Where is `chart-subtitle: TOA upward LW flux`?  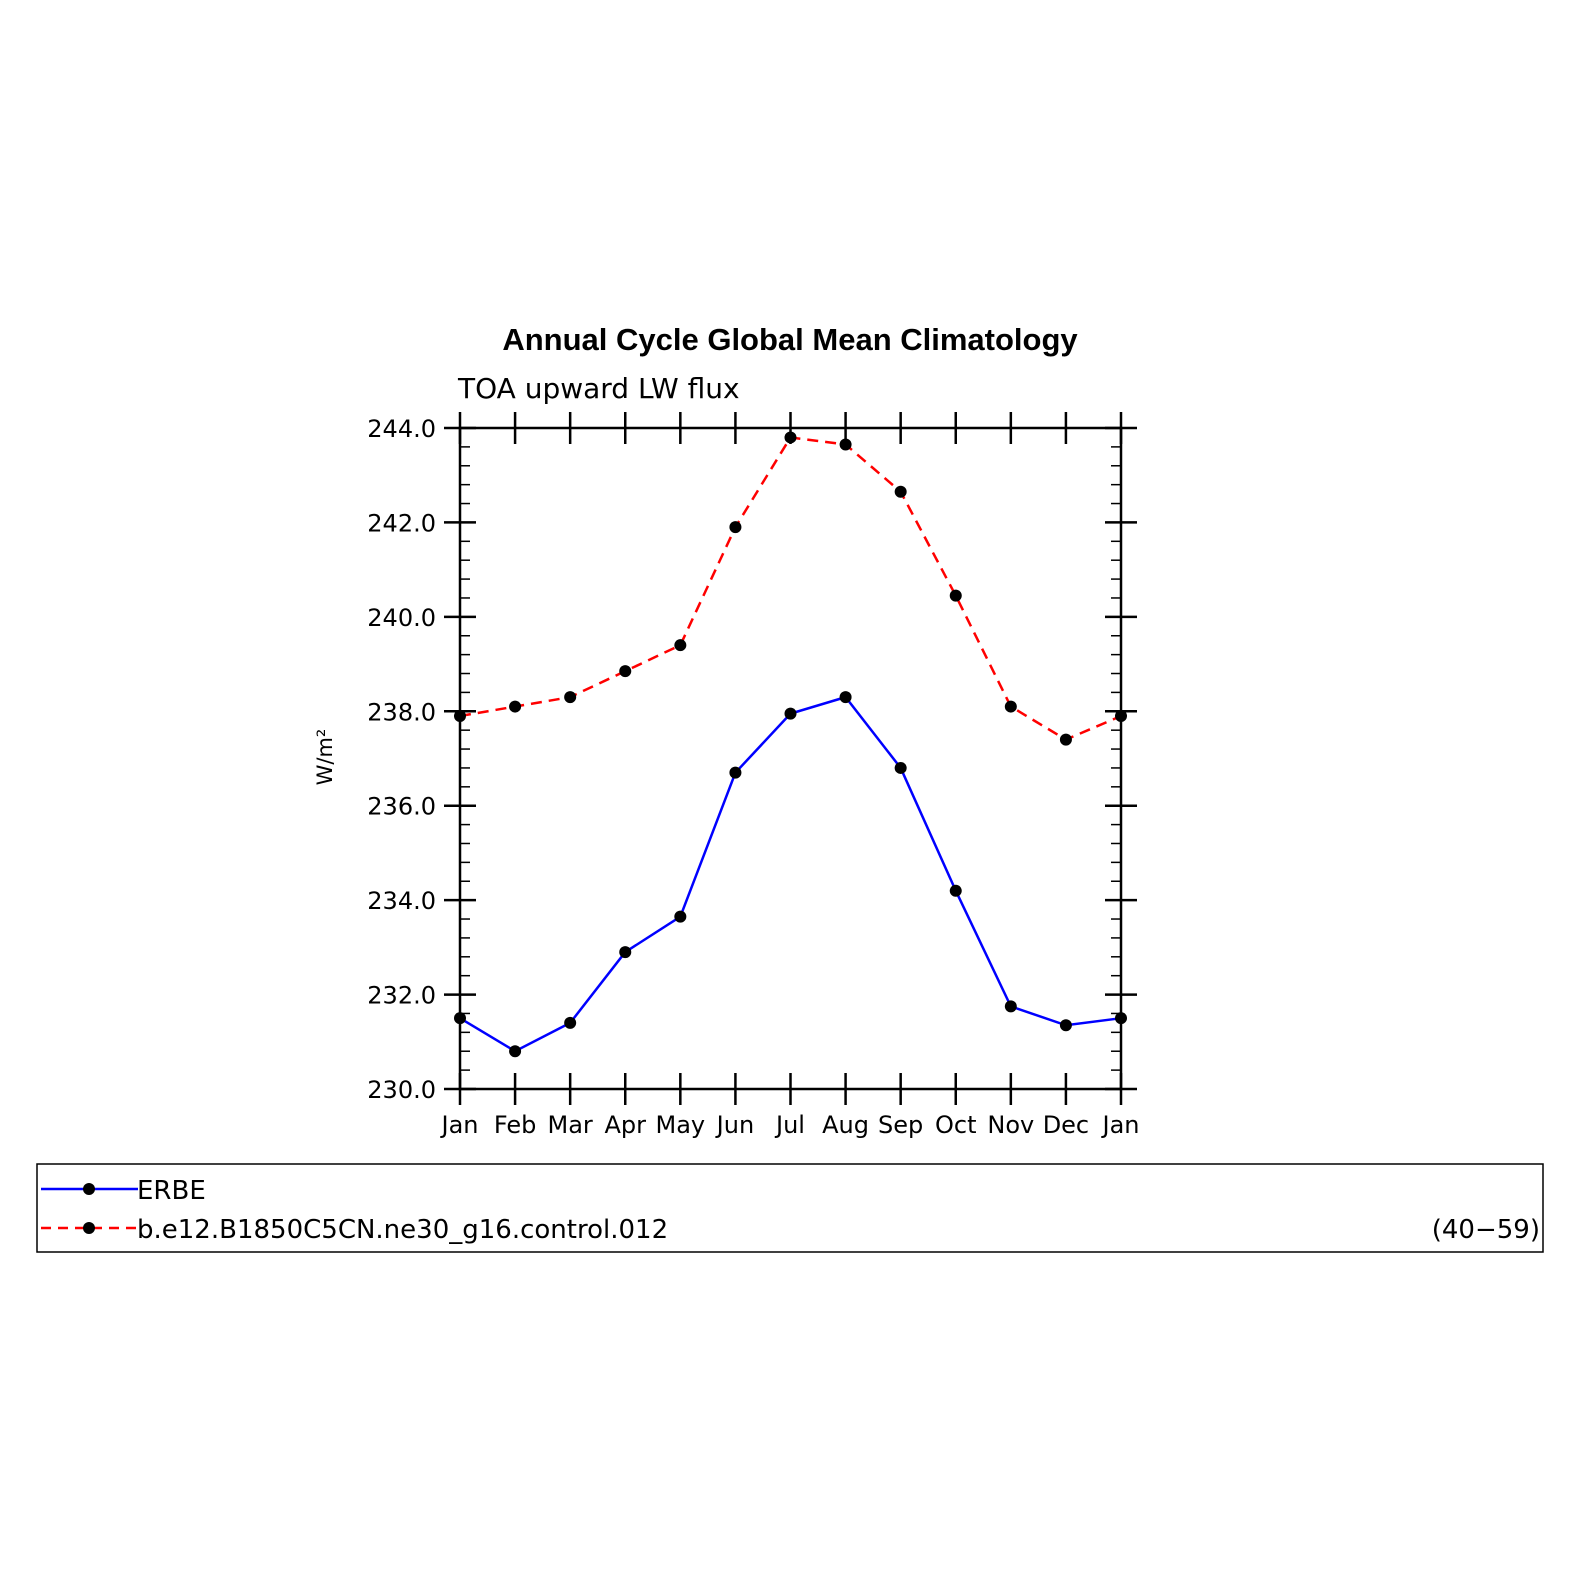
chart-subtitle: TOA upward LW flux is located at coordinates (598, 388).